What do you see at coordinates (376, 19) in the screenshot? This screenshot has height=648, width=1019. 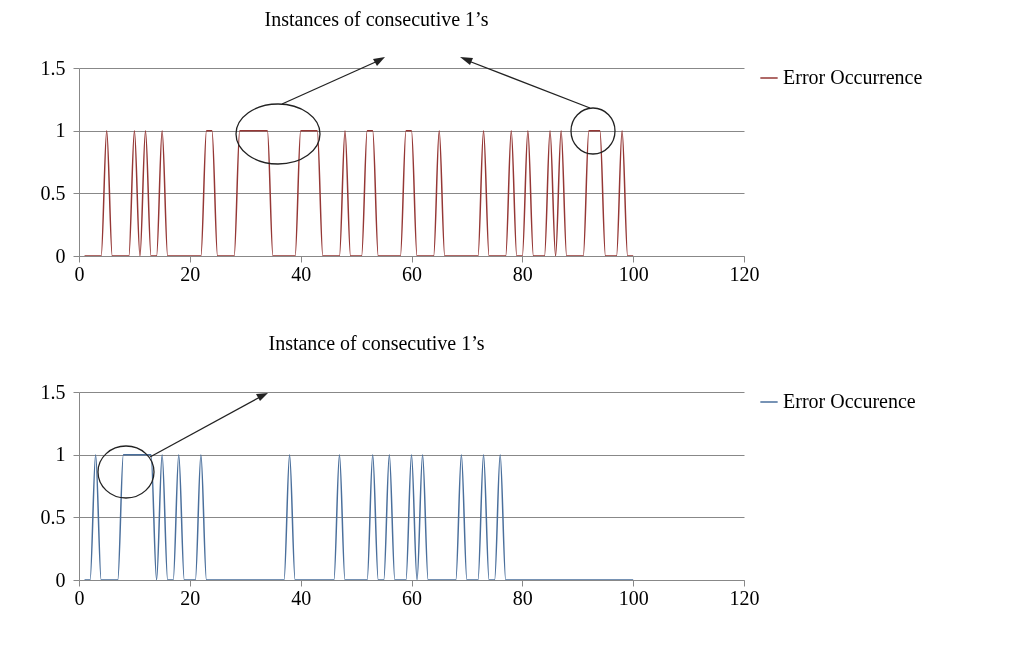 I see `text: Instances of consecutive 1’s` at bounding box center [376, 19].